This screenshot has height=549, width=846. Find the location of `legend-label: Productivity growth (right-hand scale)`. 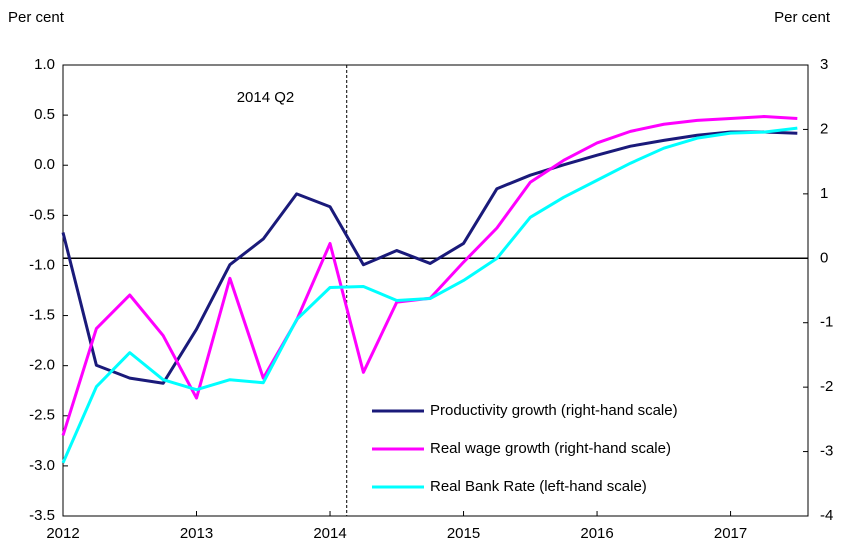

legend-label: Productivity growth (right-hand scale) is located at coordinates (554, 410).